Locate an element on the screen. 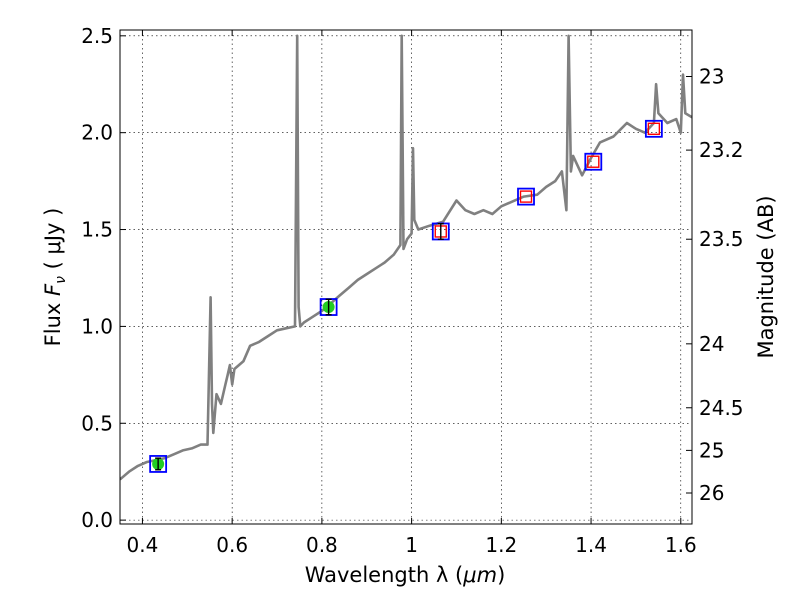 This screenshot has width=800, height=600. x-tick-label: 1.6 is located at coordinates (681, 545).